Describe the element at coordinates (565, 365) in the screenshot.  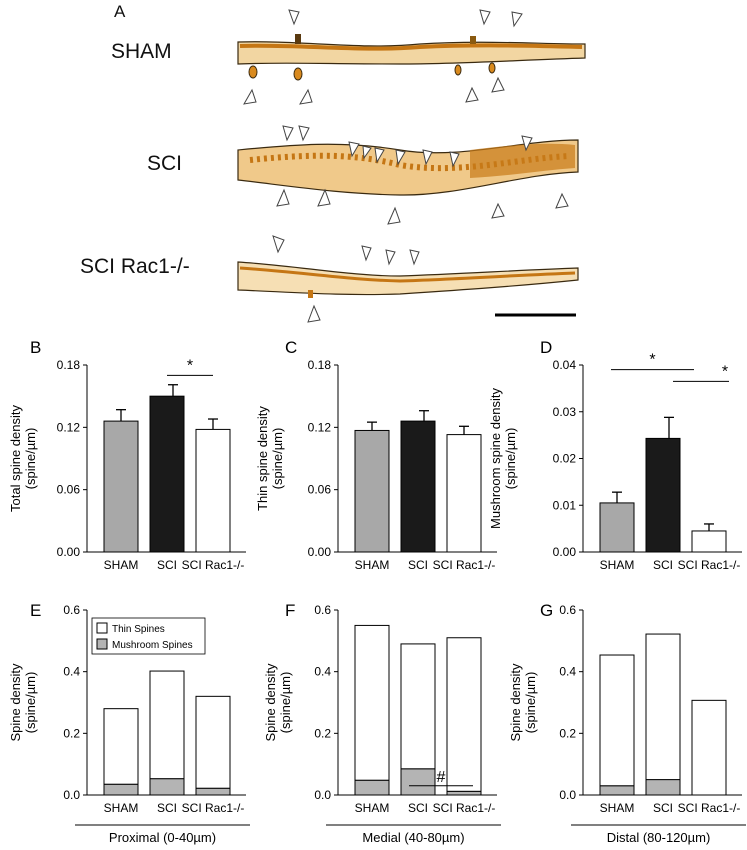
I see `y-tick-label: 0.04` at that location.